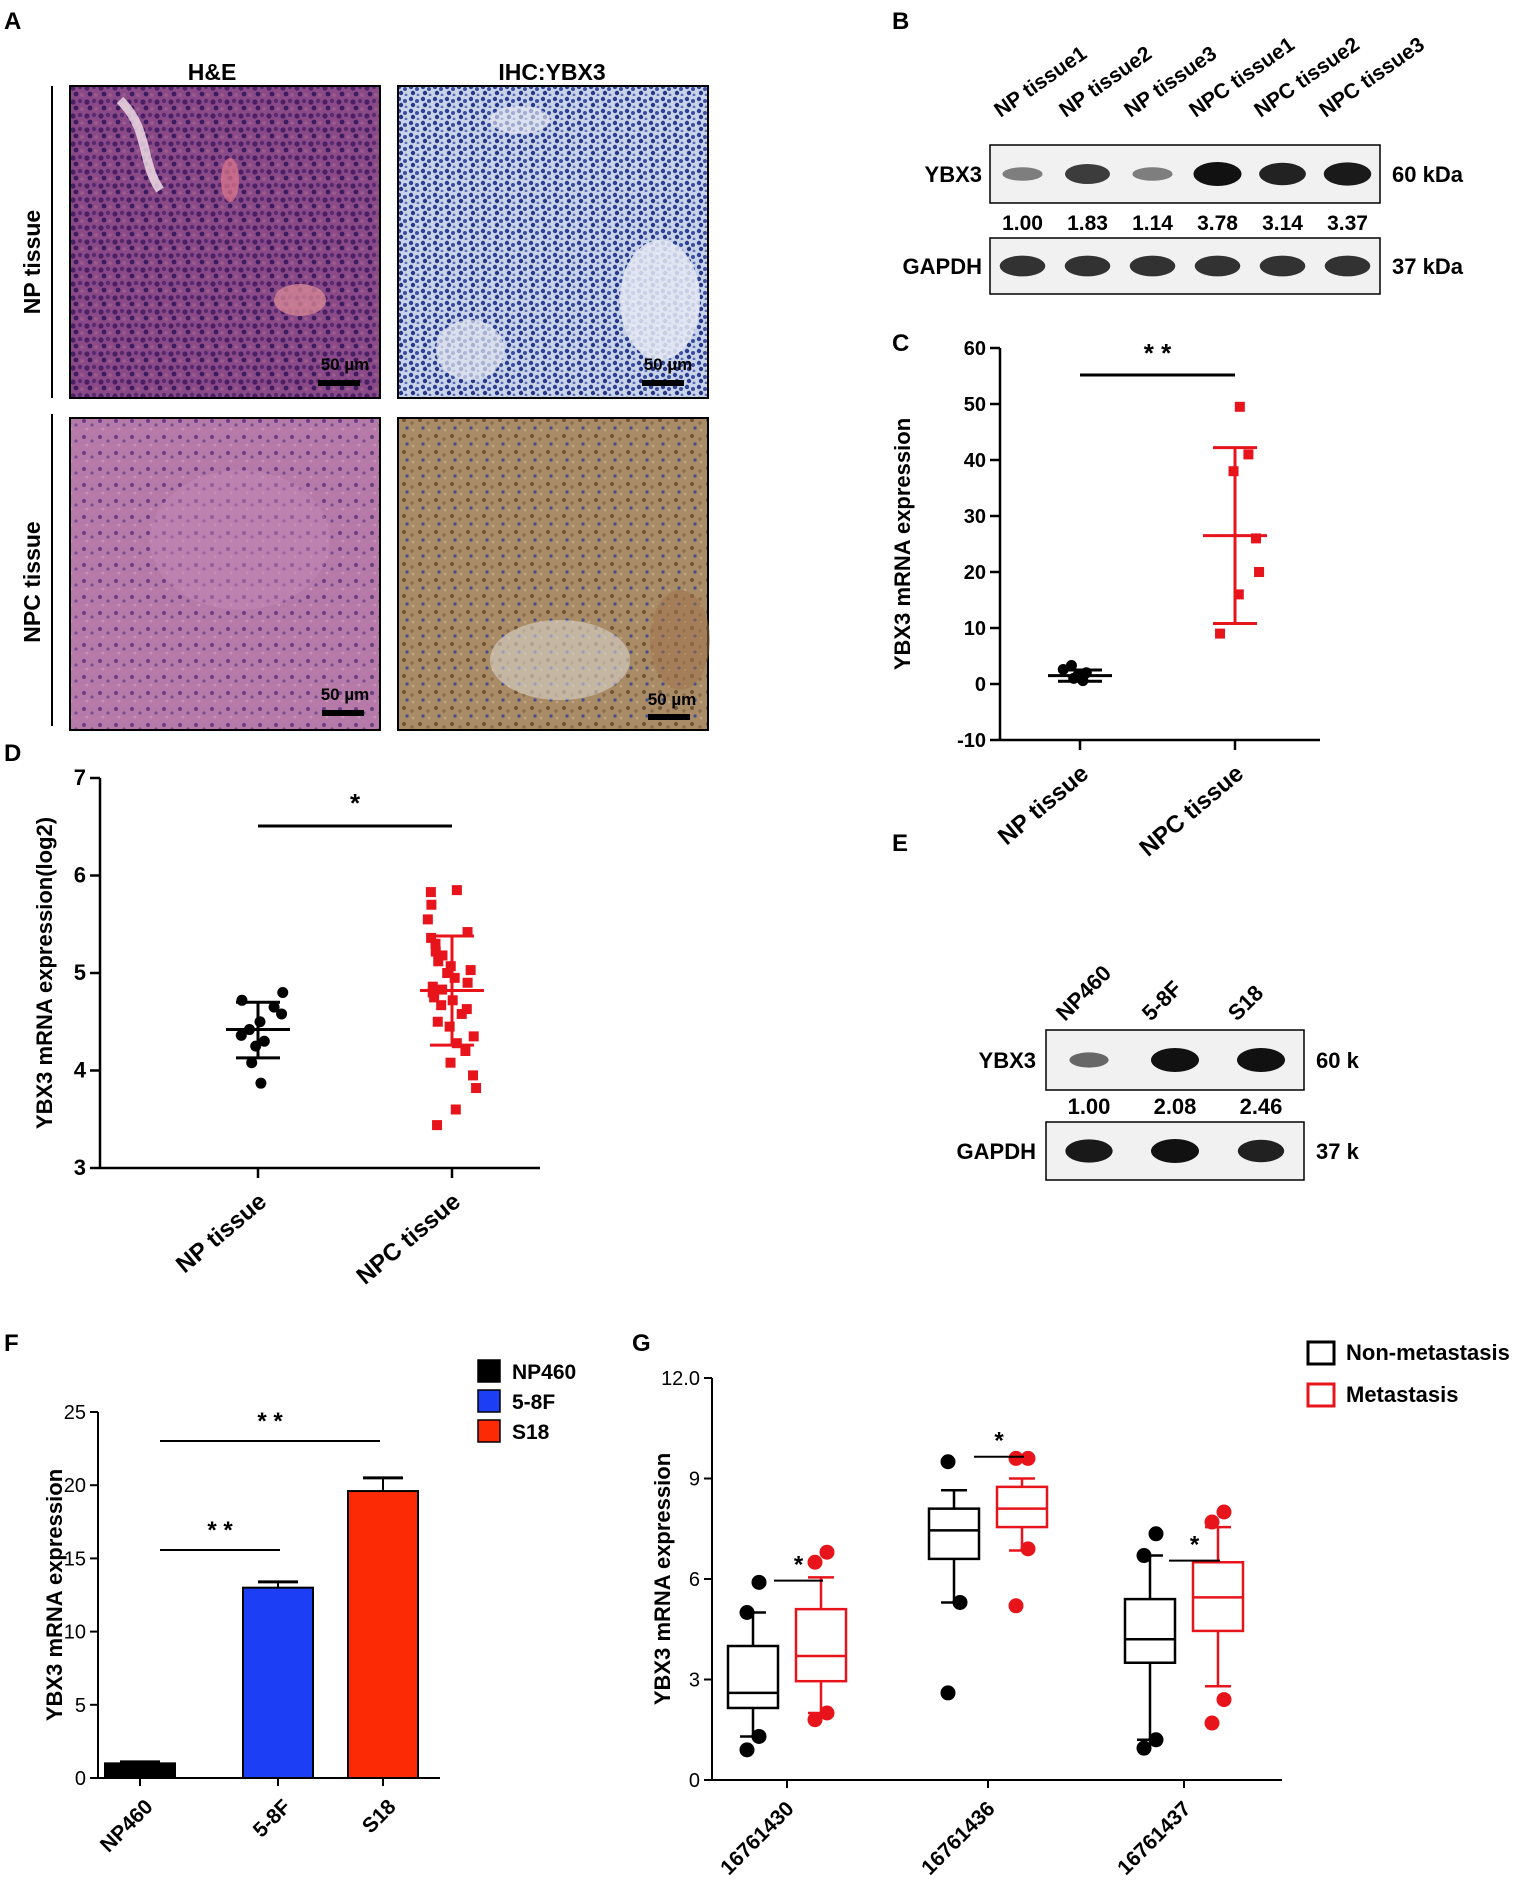 The width and height of the screenshot is (1536, 1894). Describe the element at coordinates (44, 973) in the screenshot. I see `y-axis-title: YBX3 mRNA expression(log2)` at that location.